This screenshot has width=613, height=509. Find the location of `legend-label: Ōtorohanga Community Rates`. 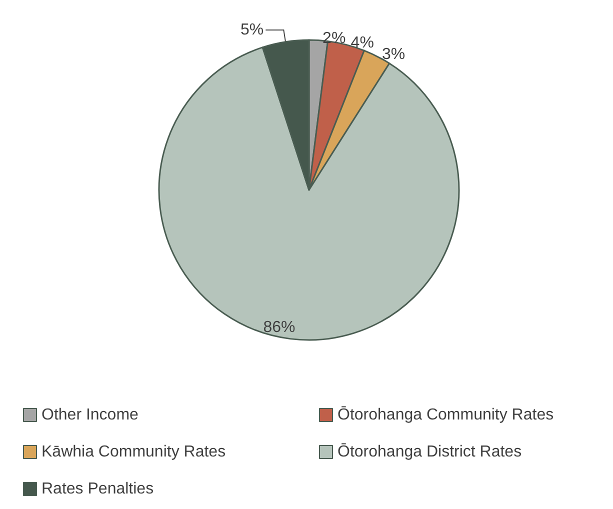

legend-label: Ōtorohanga Community Rates is located at coordinates (446, 415).